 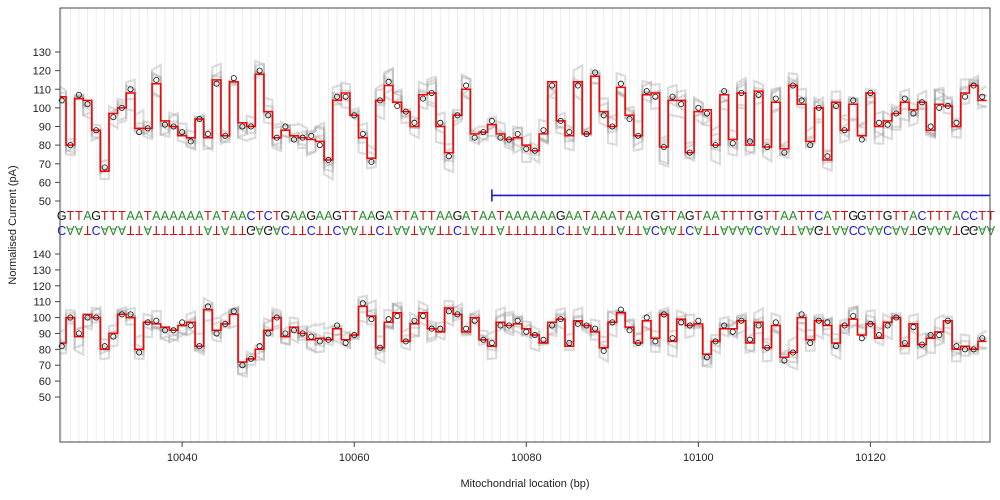 I want to click on x-axis-ticks: 10040 10060 10080 10100 10120, so click(x=526, y=453).